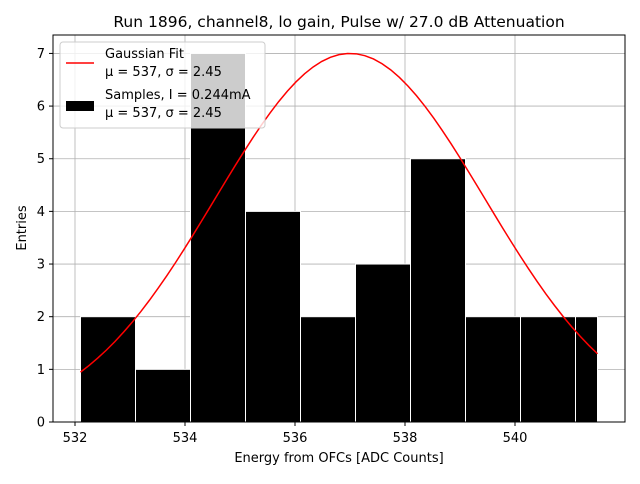 Image resolution: width=640 pixels, height=484 pixels. Describe the element at coordinates (163, 72) in the screenshot. I see `legend-fit-params: μ = 537, σ = 2.45` at that location.